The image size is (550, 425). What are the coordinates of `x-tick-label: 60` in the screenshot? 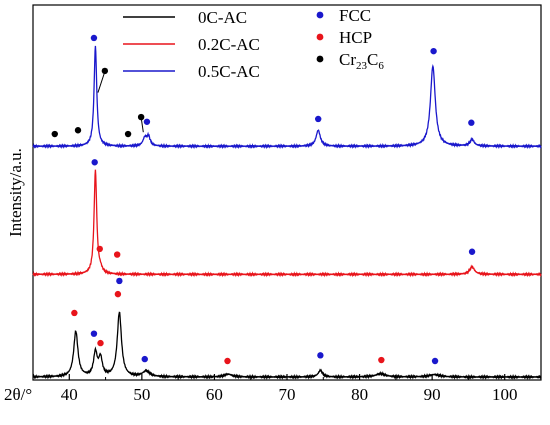 It's located at (214, 394).